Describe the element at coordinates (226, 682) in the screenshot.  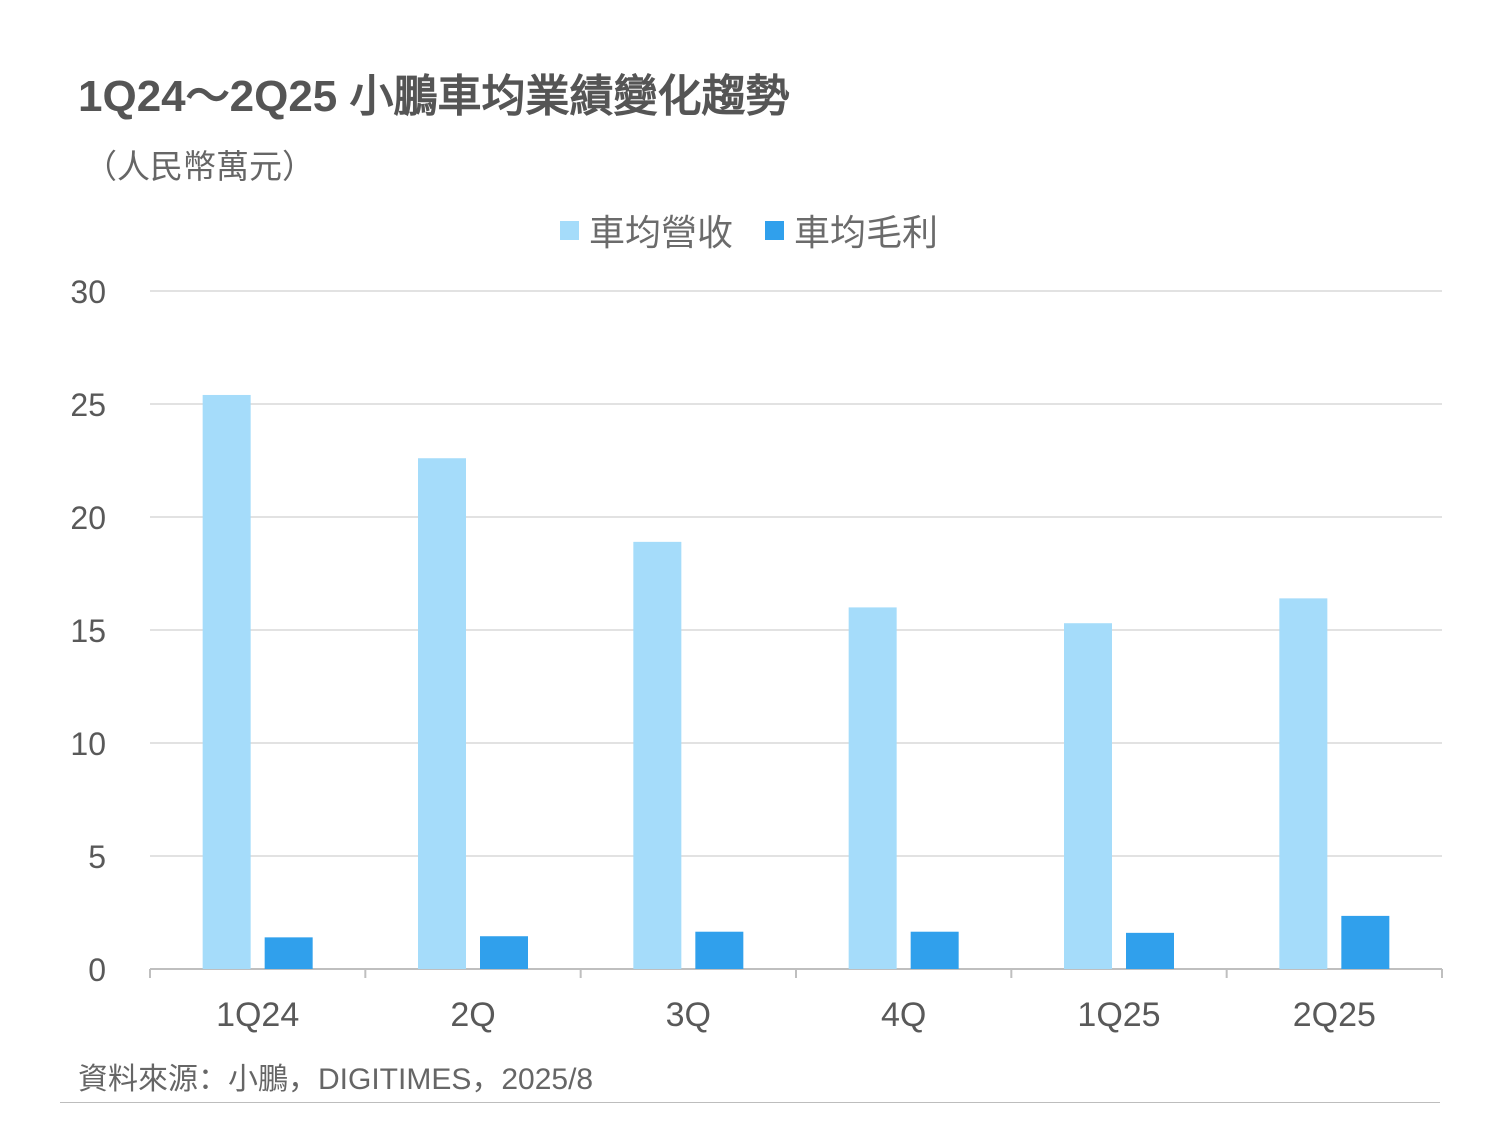
I see `bar-revenue-1q24` at that location.